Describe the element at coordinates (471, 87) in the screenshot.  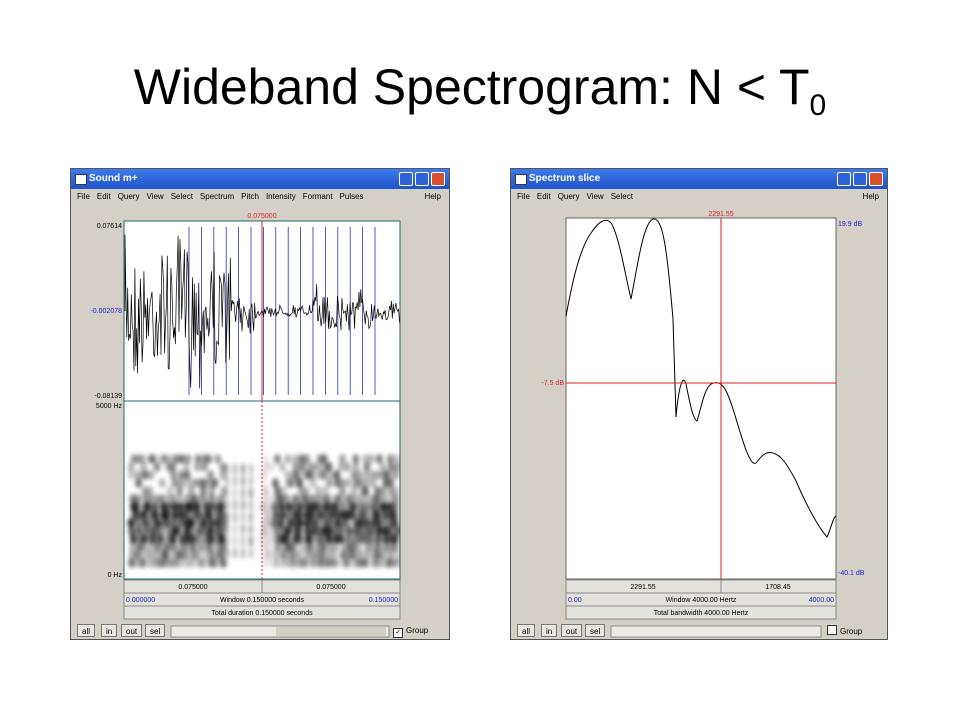
I see `title-text: Wideband Spectrogram: N < T` at that location.